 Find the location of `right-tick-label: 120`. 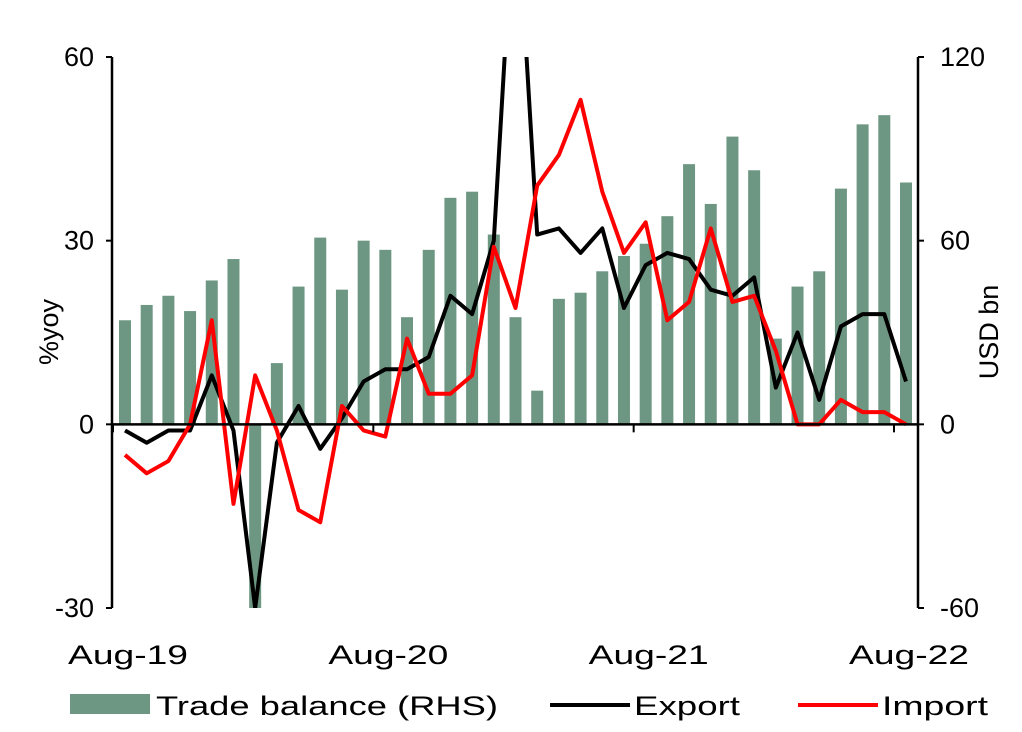

right-tick-label: 120 is located at coordinates (962, 57).